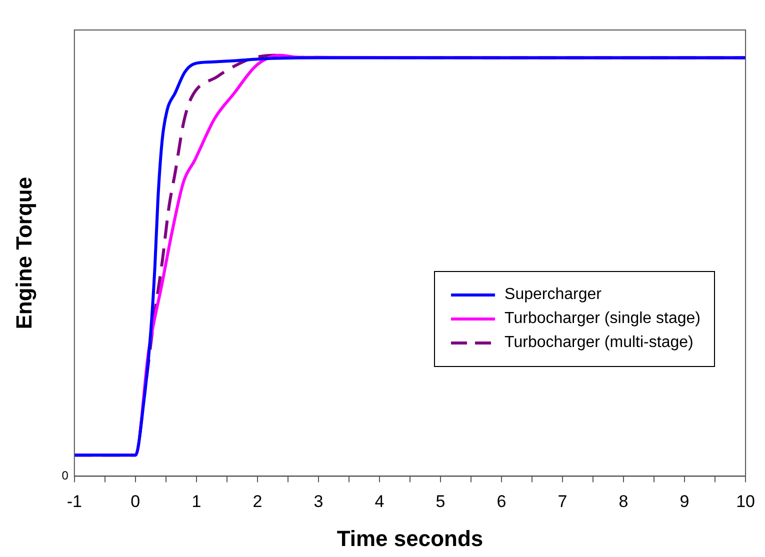  I want to click on x-tick-label: 3, so click(319, 502).